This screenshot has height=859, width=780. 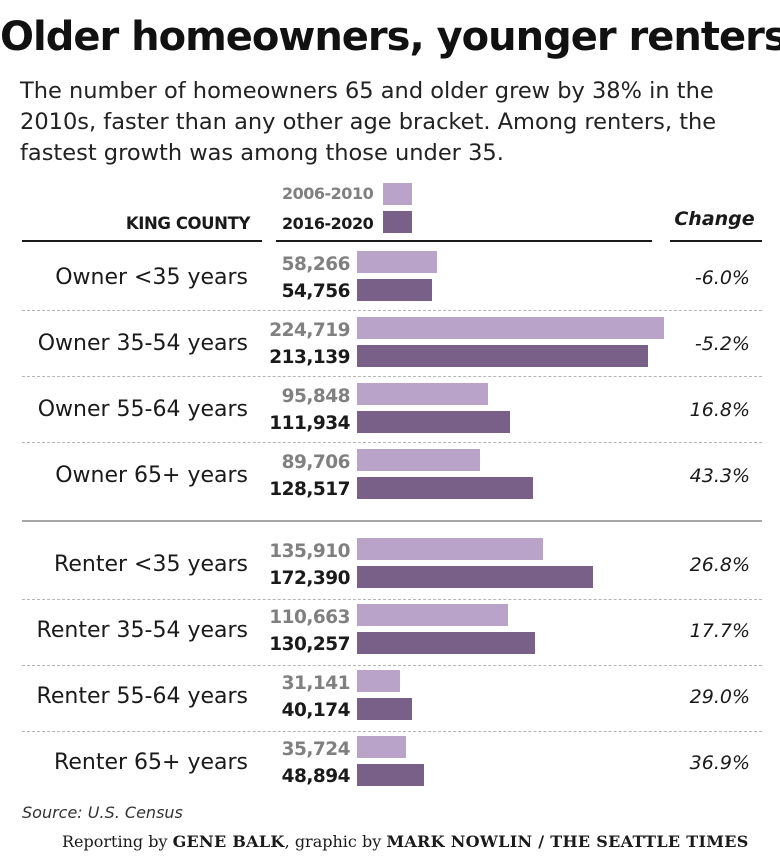 I want to click on legend-label-2016-2020: 2016-2020, so click(x=328, y=223).